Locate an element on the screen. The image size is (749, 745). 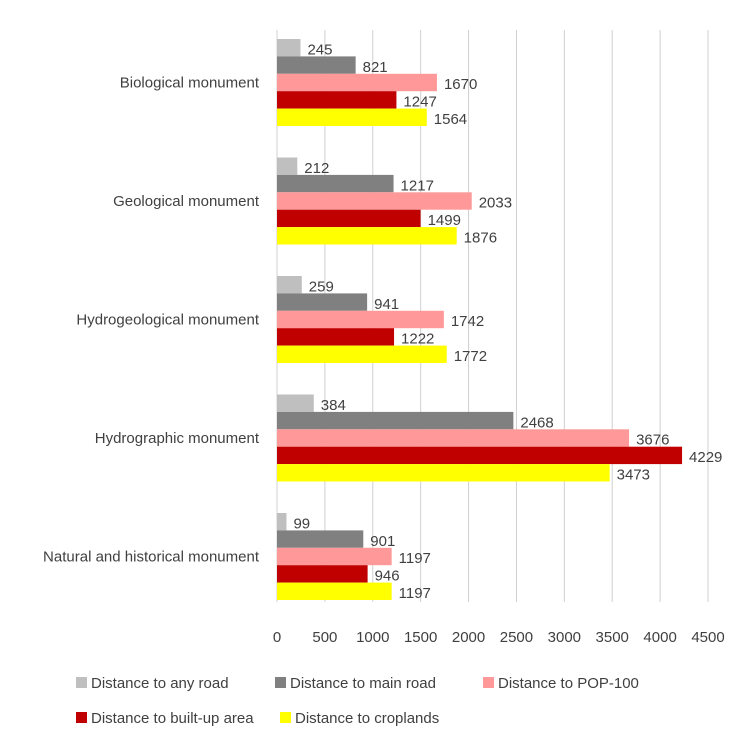
value-axis: 0 500 1000 1500 2000 2500 3000 3500 4000 4500 is located at coordinates (499, 637).